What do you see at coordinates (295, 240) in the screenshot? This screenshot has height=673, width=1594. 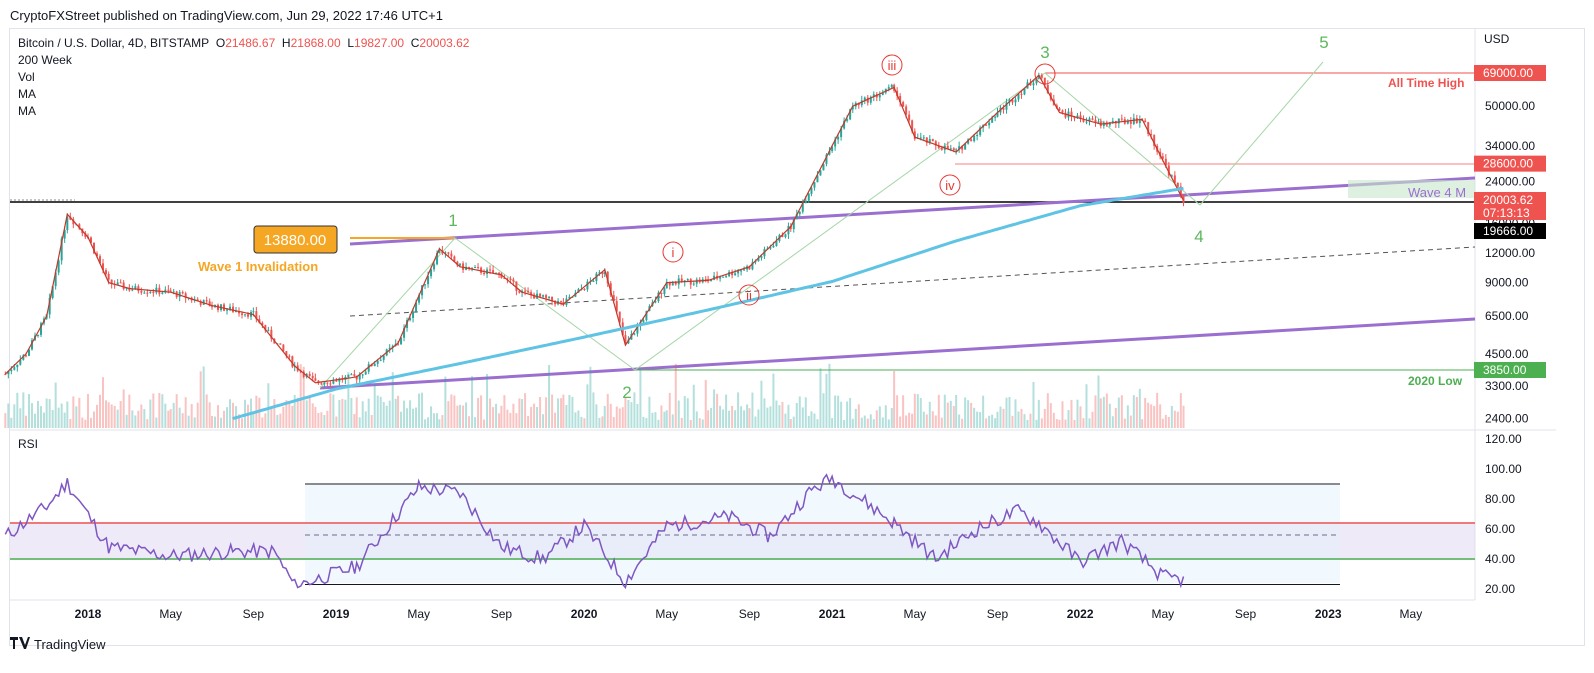 I see `invalidation-price-label: 13880.00` at bounding box center [295, 240].